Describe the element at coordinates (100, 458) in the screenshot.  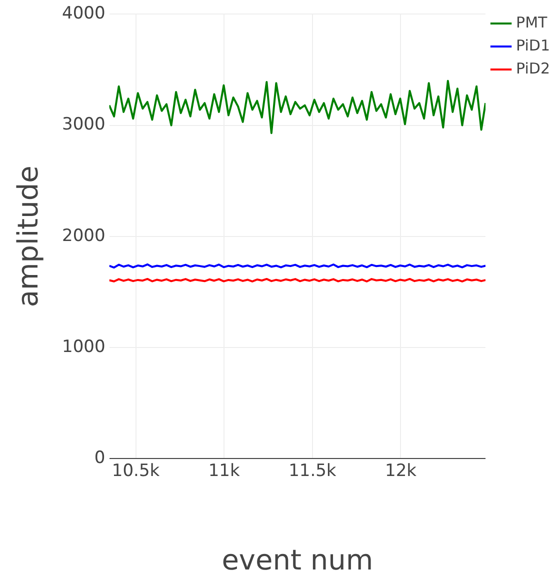
I see `y-tick-label: 0` at that location.